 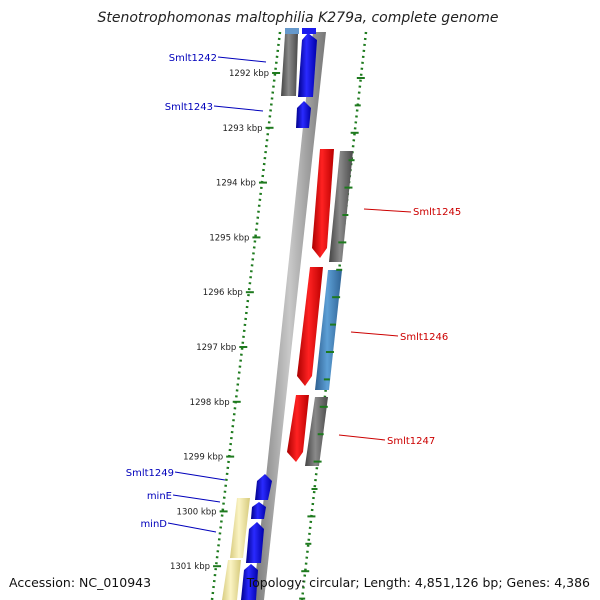 I want to click on tick-label: 1293 kbp, so click(x=242, y=129).